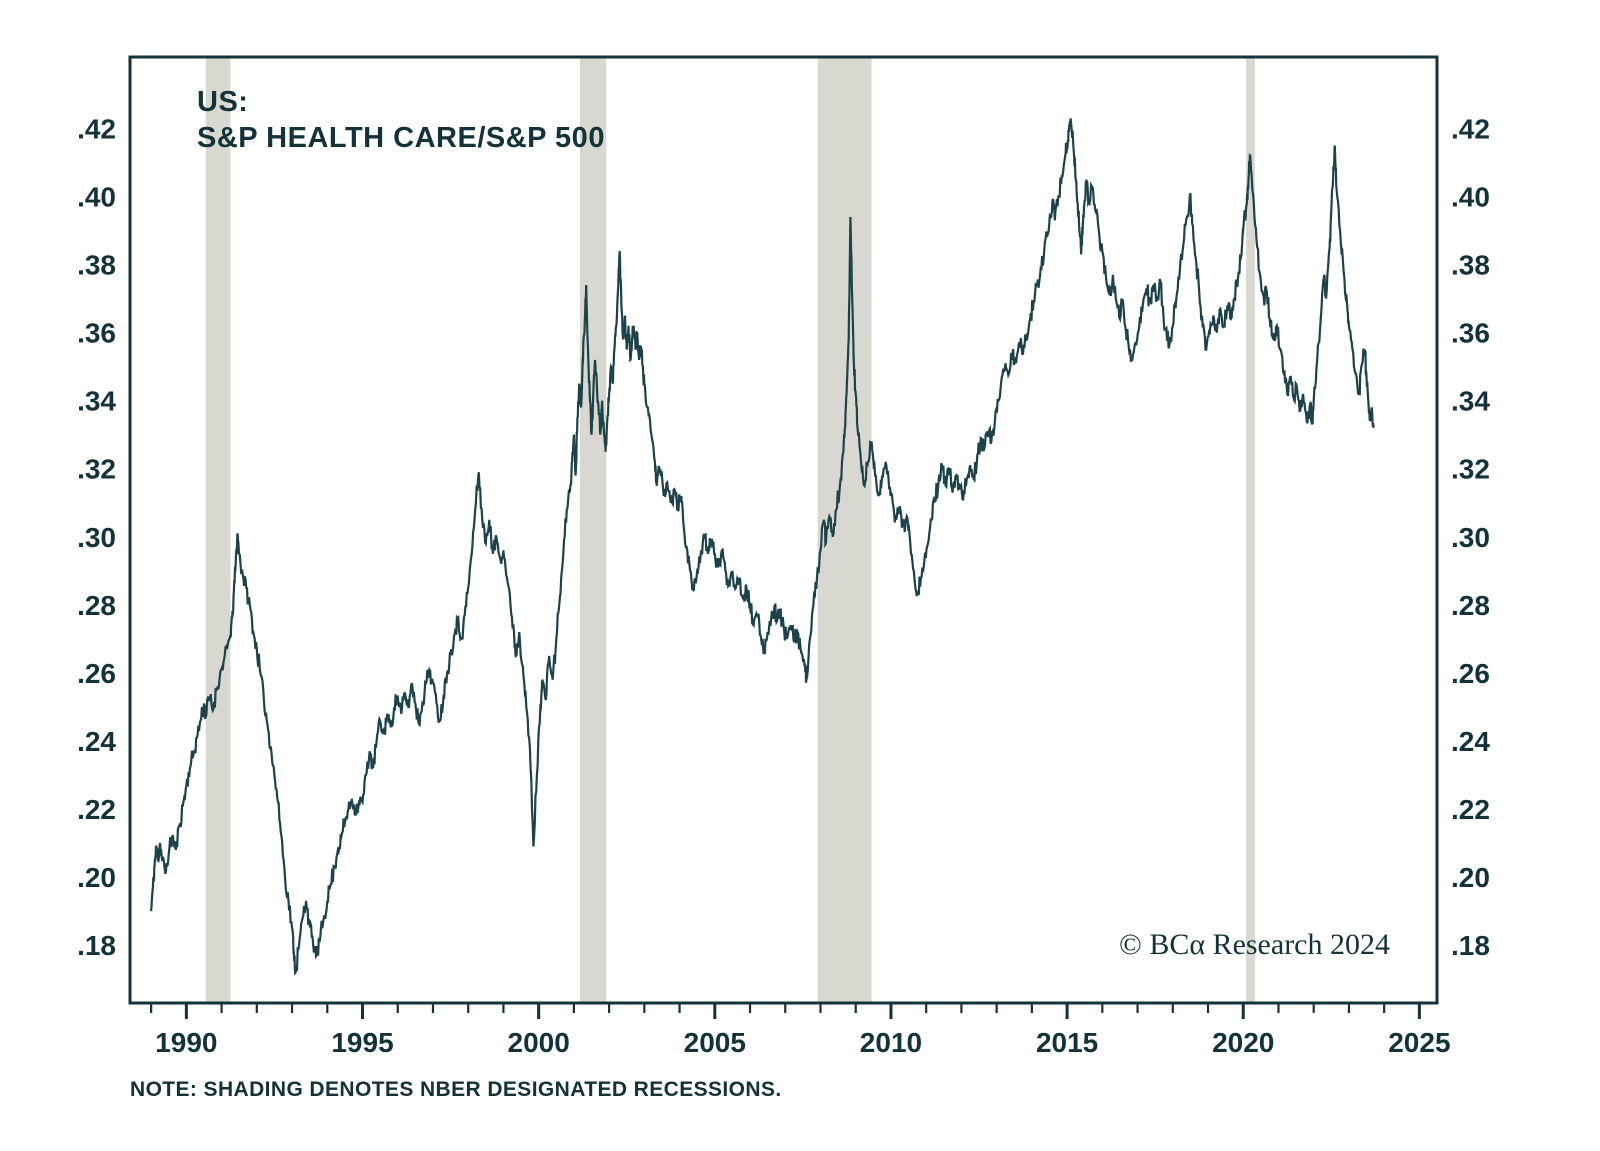 Image resolution: width=1600 pixels, height=1151 pixels. What do you see at coordinates (96, 469) in the screenshot?
I see `y-tick-label-left: .32` at bounding box center [96, 469].